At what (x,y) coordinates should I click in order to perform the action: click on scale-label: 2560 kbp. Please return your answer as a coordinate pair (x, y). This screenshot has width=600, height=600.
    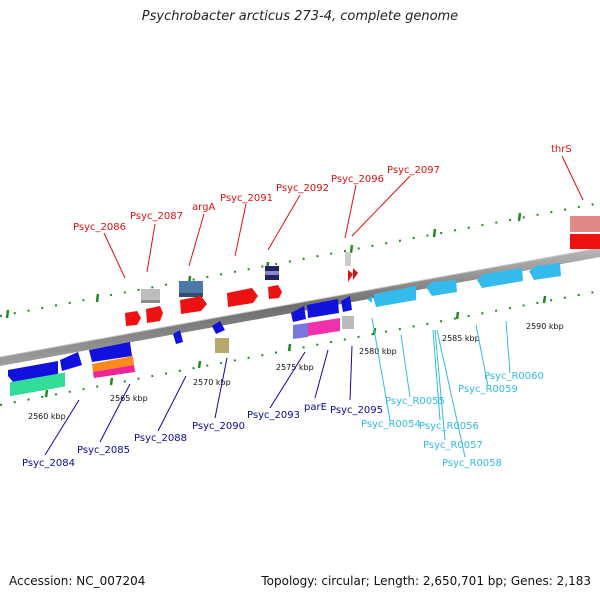
    Looking at the image, I should click on (47, 416).